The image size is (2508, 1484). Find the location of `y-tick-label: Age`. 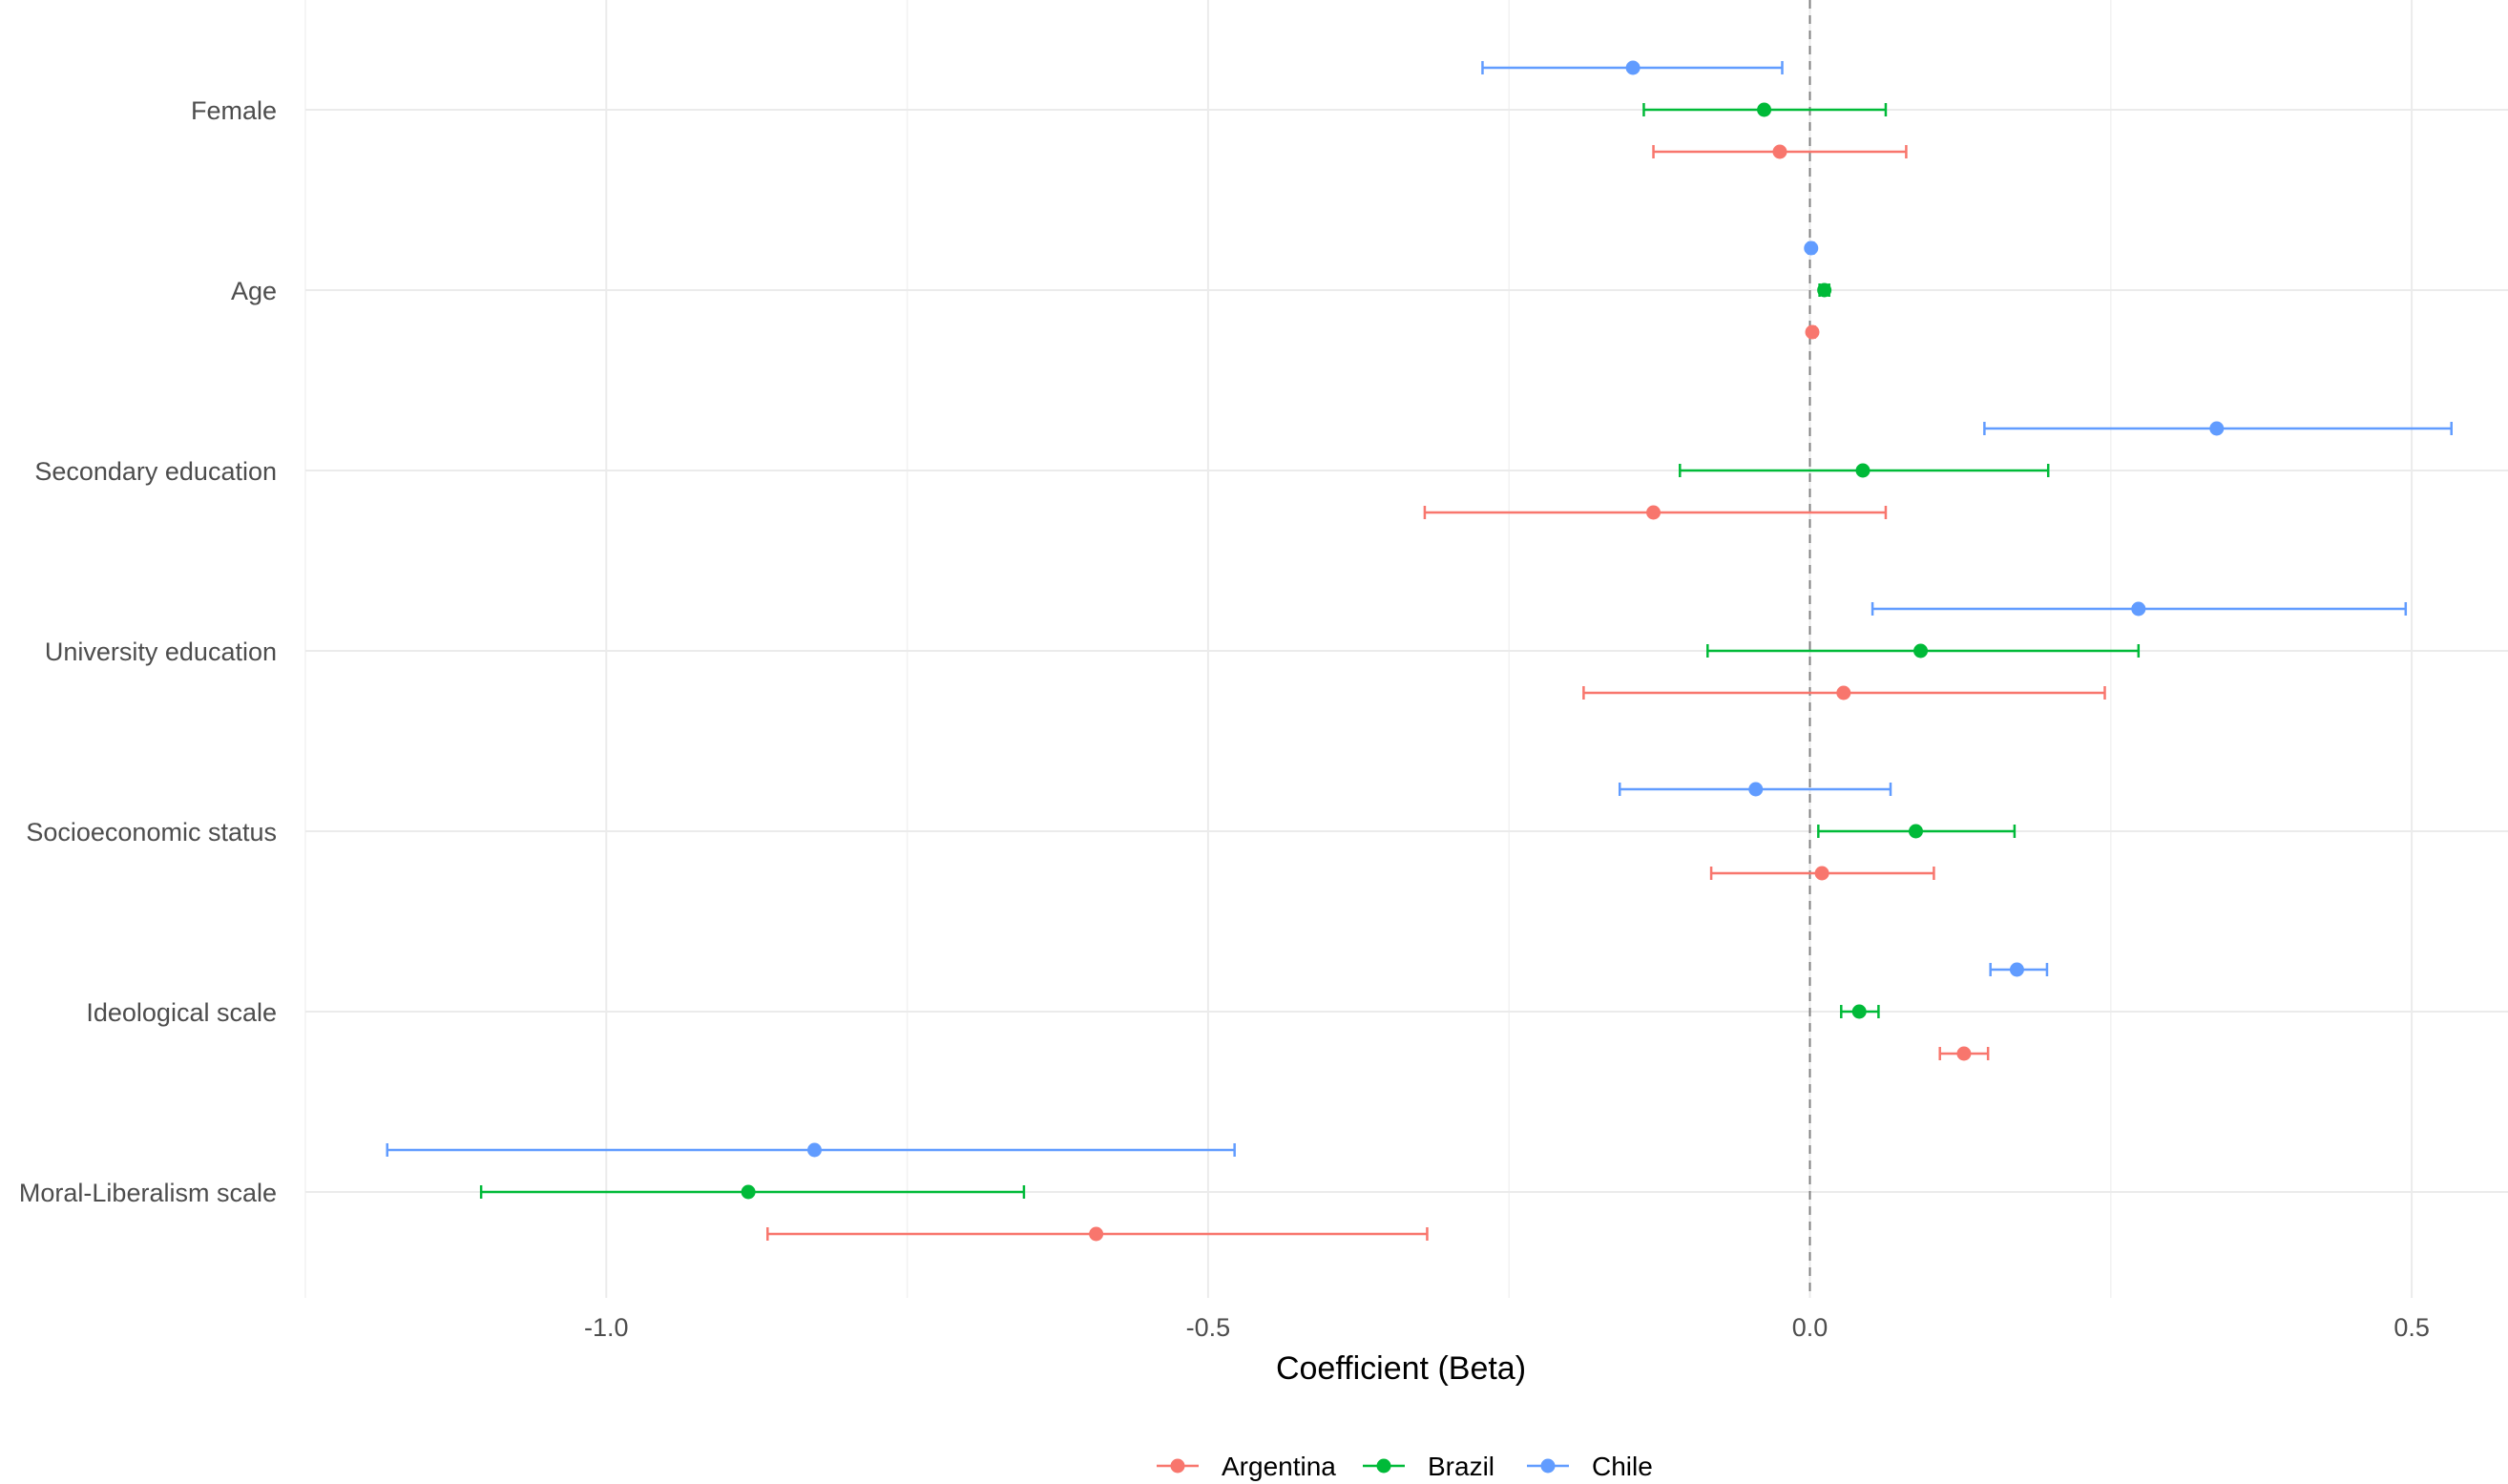

y-tick-label: Age is located at coordinates (254, 291).